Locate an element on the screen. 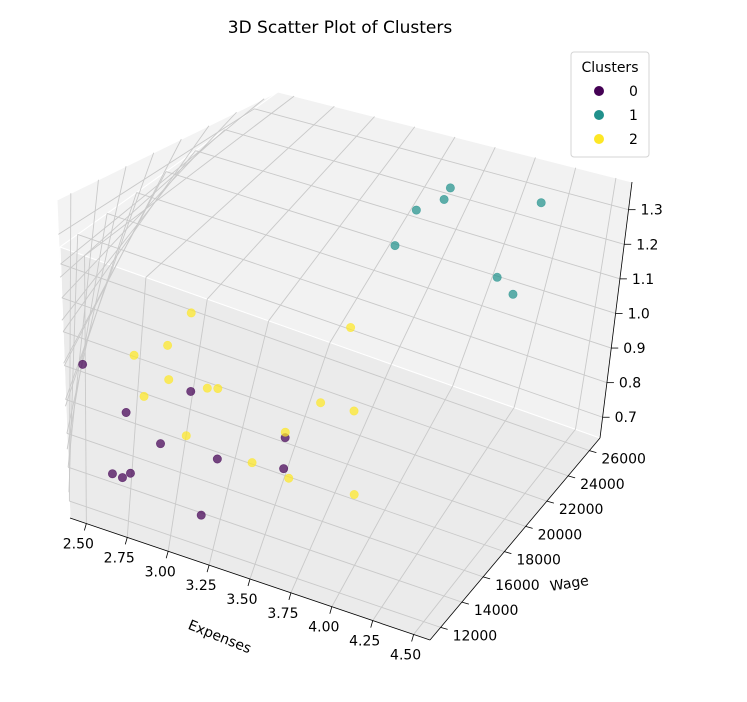 The height and width of the screenshot is (702, 747). z-tick-label: 0.8 is located at coordinates (630, 384).